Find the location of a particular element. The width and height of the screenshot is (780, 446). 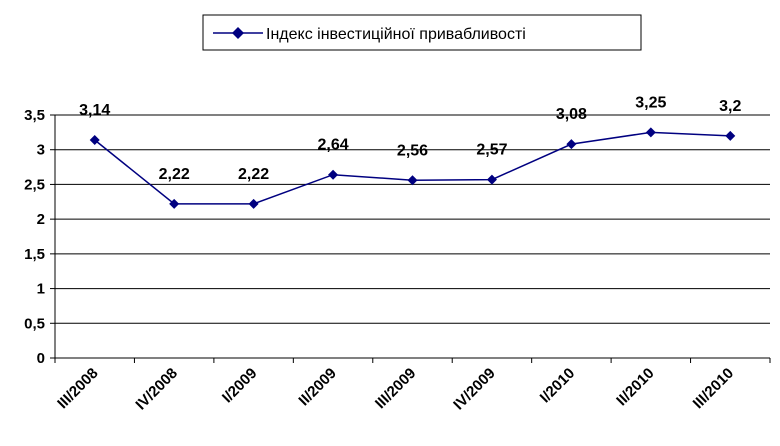

y-tick-label: 3 is located at coordinates (41, 150).